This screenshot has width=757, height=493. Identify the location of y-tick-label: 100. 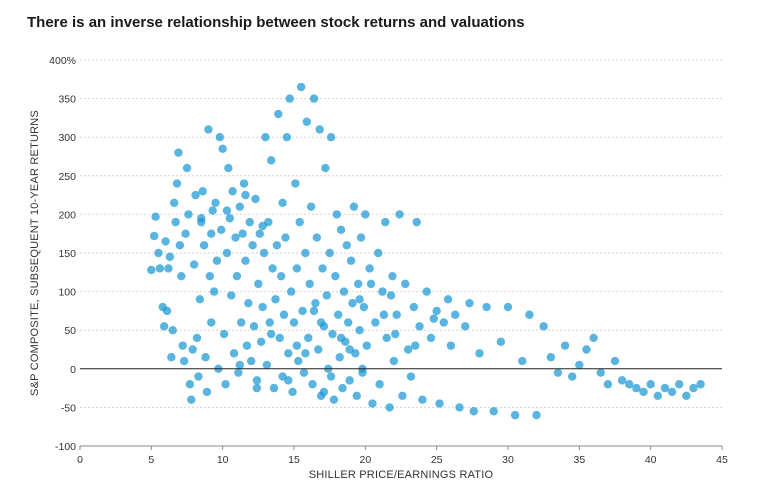
(67, 293).